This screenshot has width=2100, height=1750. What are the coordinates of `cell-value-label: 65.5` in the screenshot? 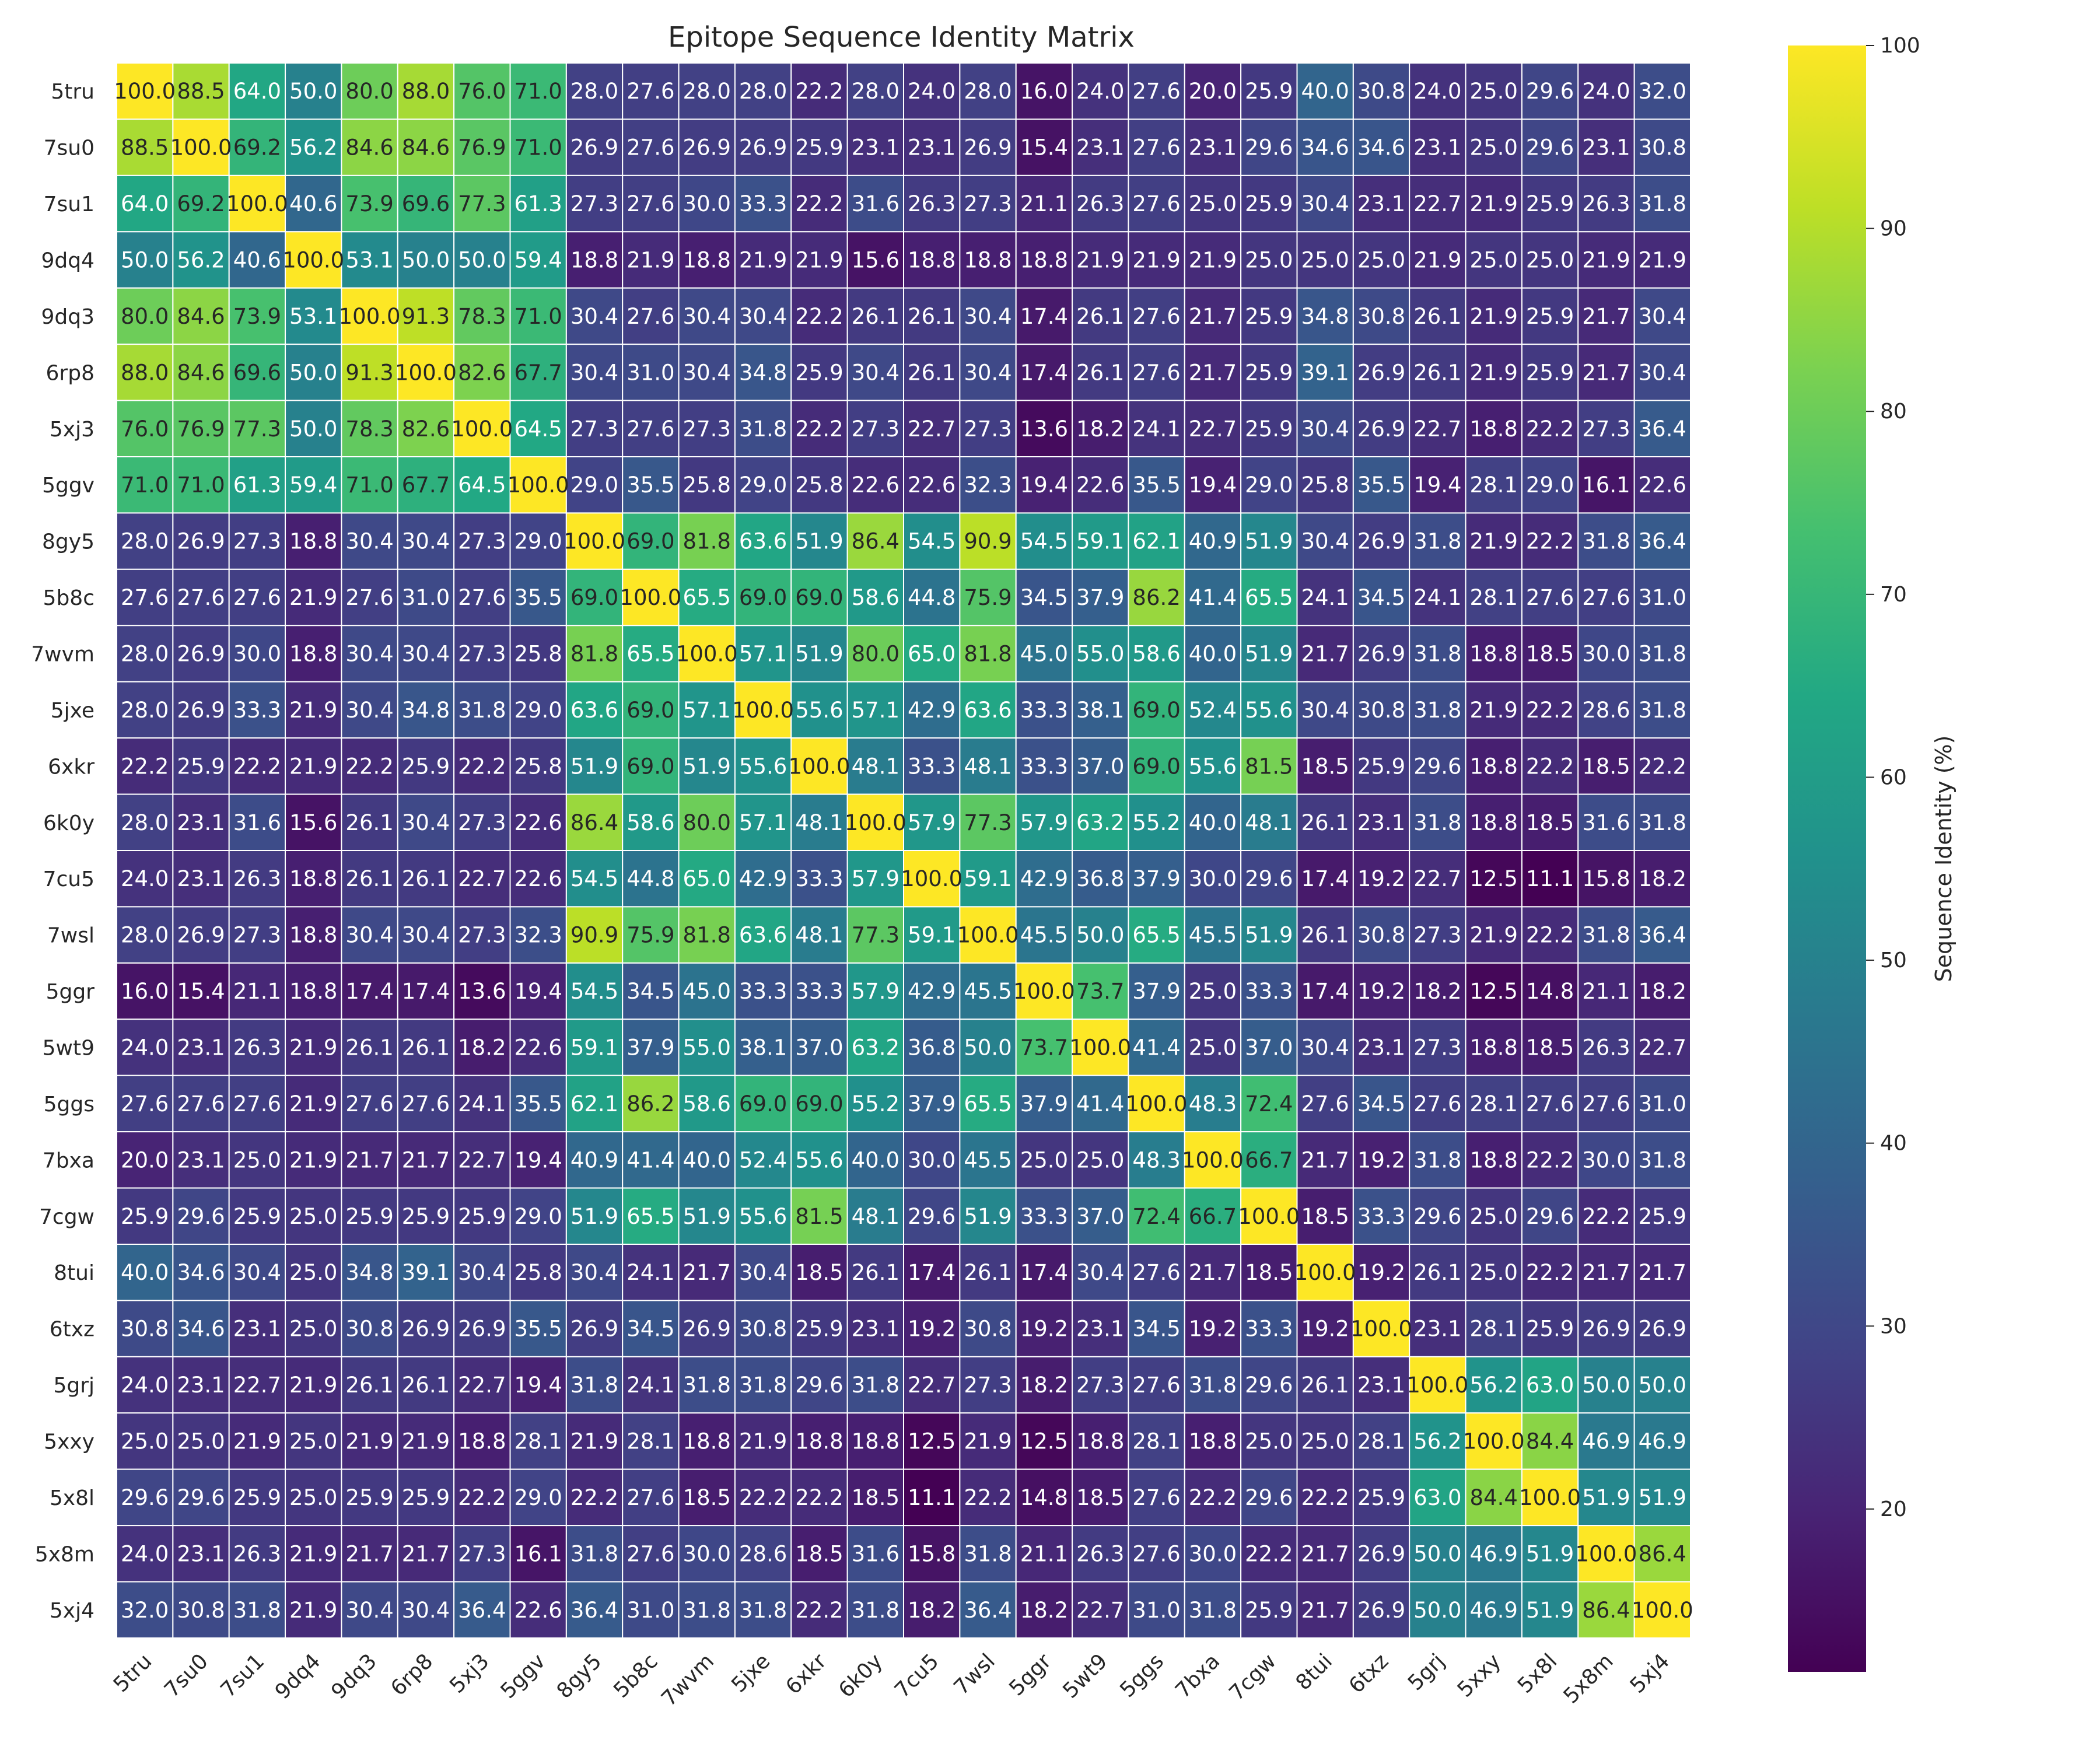 It's located at (650, 1216).